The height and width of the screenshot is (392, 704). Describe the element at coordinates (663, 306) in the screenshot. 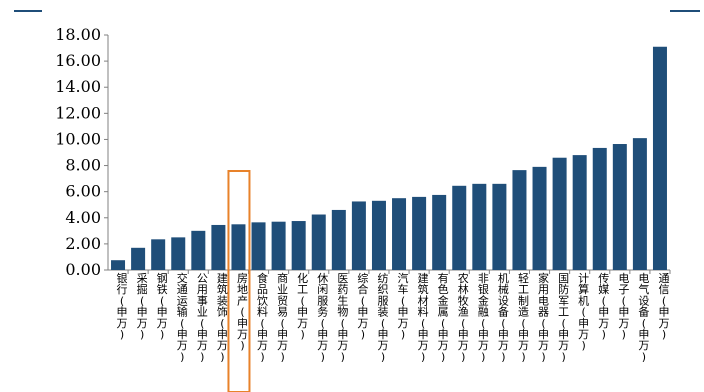

I see `x-tick-label: 通信(申万)` at that location.